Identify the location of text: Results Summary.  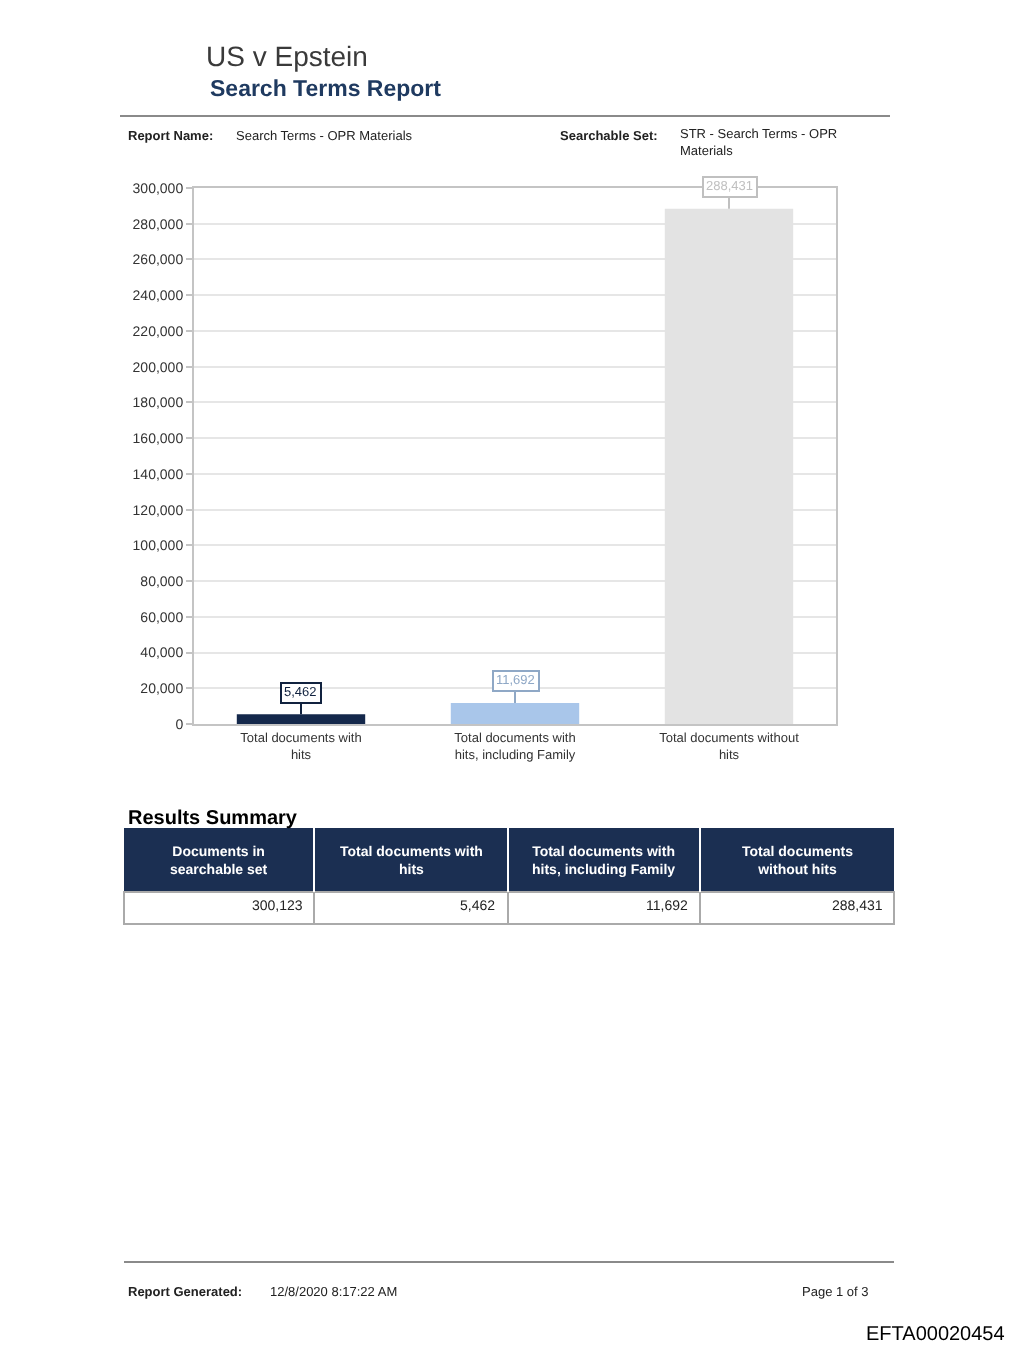
(213, 819).